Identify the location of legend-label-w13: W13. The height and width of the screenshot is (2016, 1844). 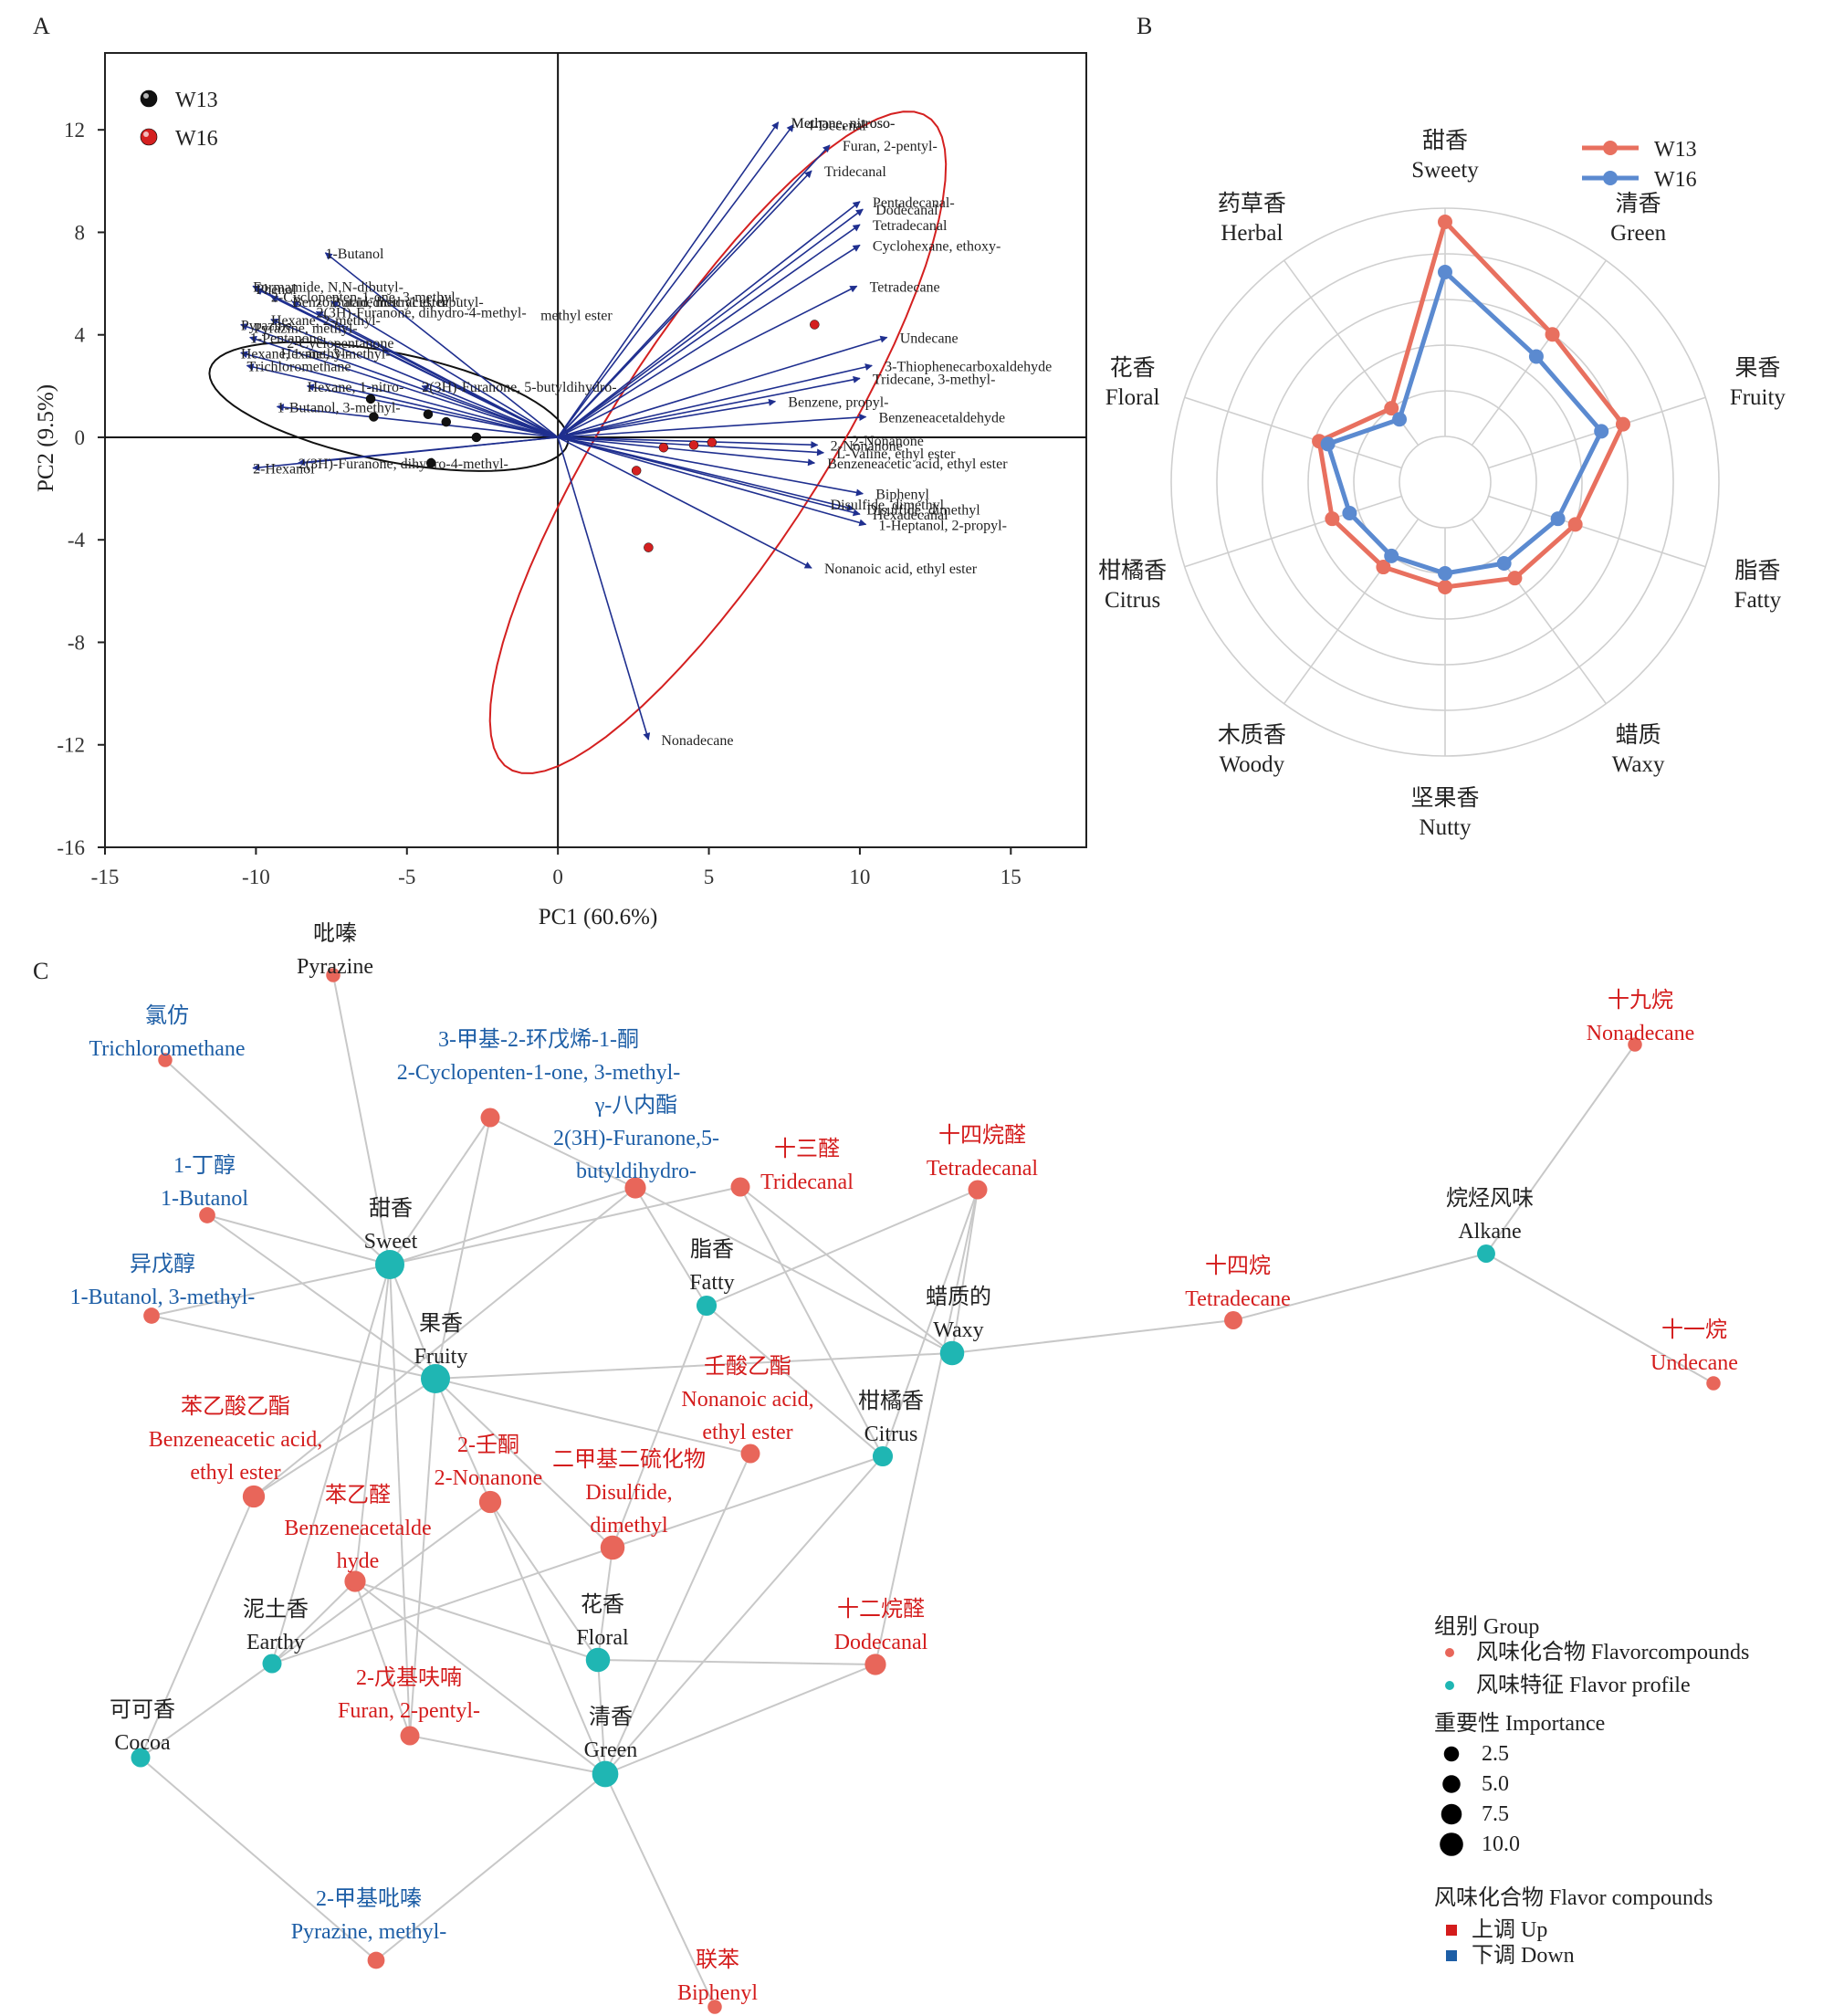
(197, 100).